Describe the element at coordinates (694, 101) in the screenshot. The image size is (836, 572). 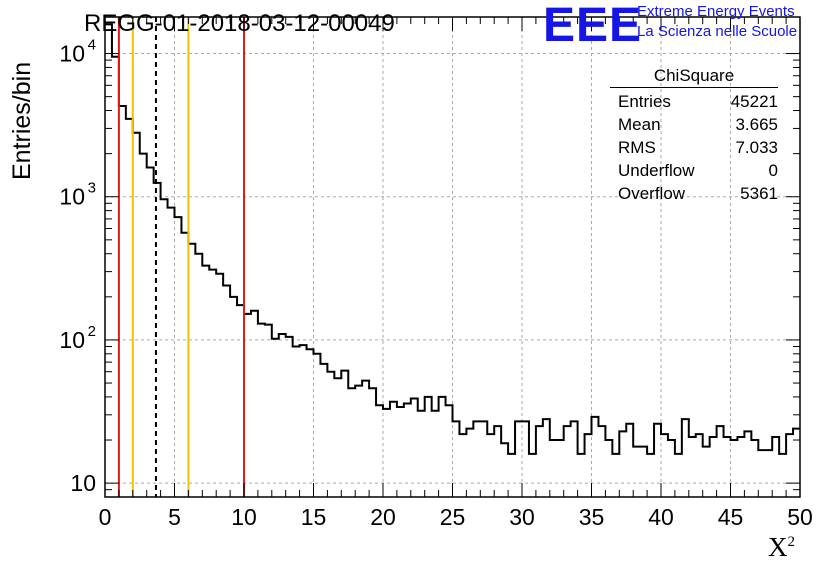
I see `stats-row: Entries 45221` at that location.